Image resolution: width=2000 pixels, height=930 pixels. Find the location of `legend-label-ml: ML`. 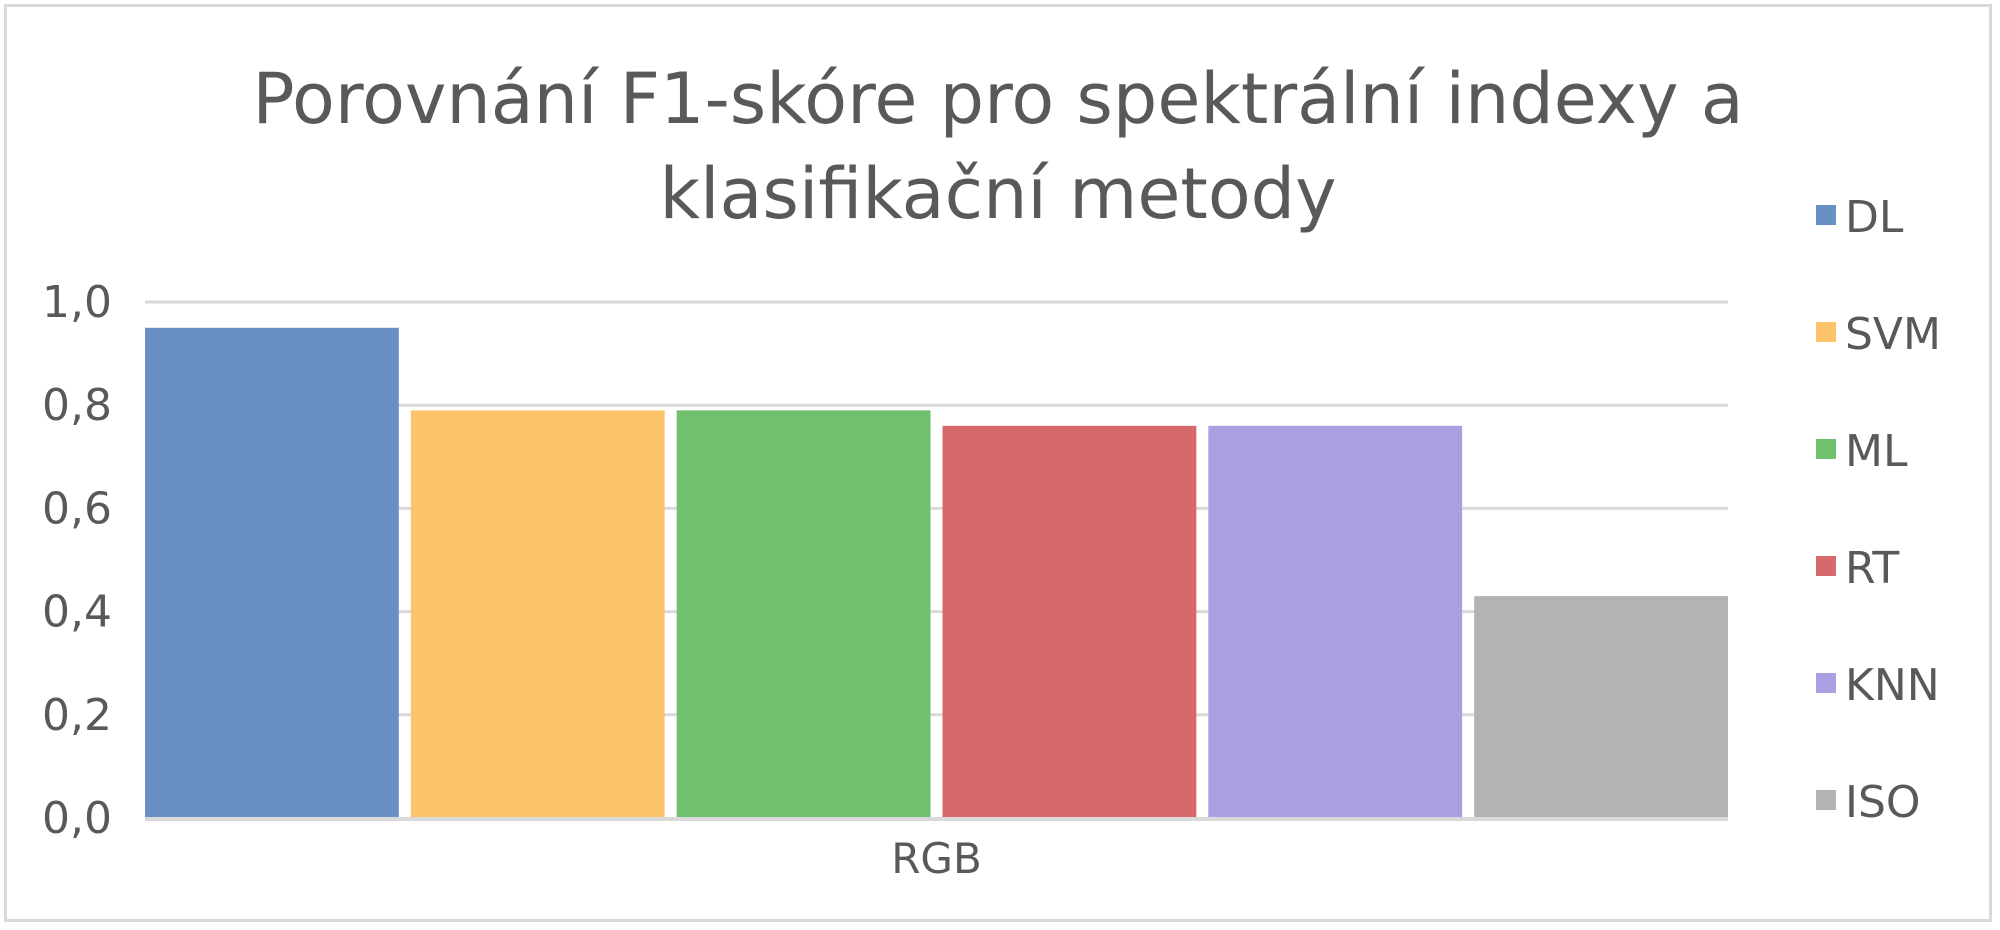

legend-label-ml: ML is located at coordinates (1876, 451).